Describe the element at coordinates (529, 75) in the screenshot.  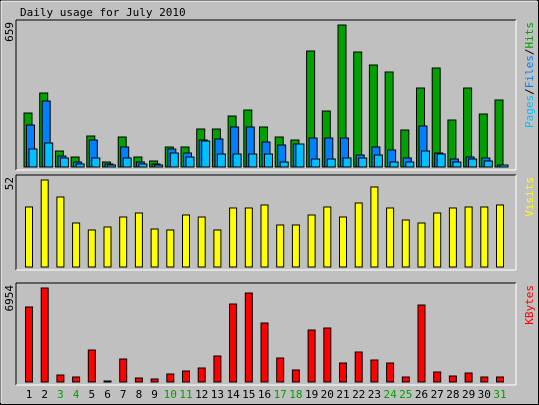
I see `hits-files-pages-side-label: Pages/Files/Hits` at that location.